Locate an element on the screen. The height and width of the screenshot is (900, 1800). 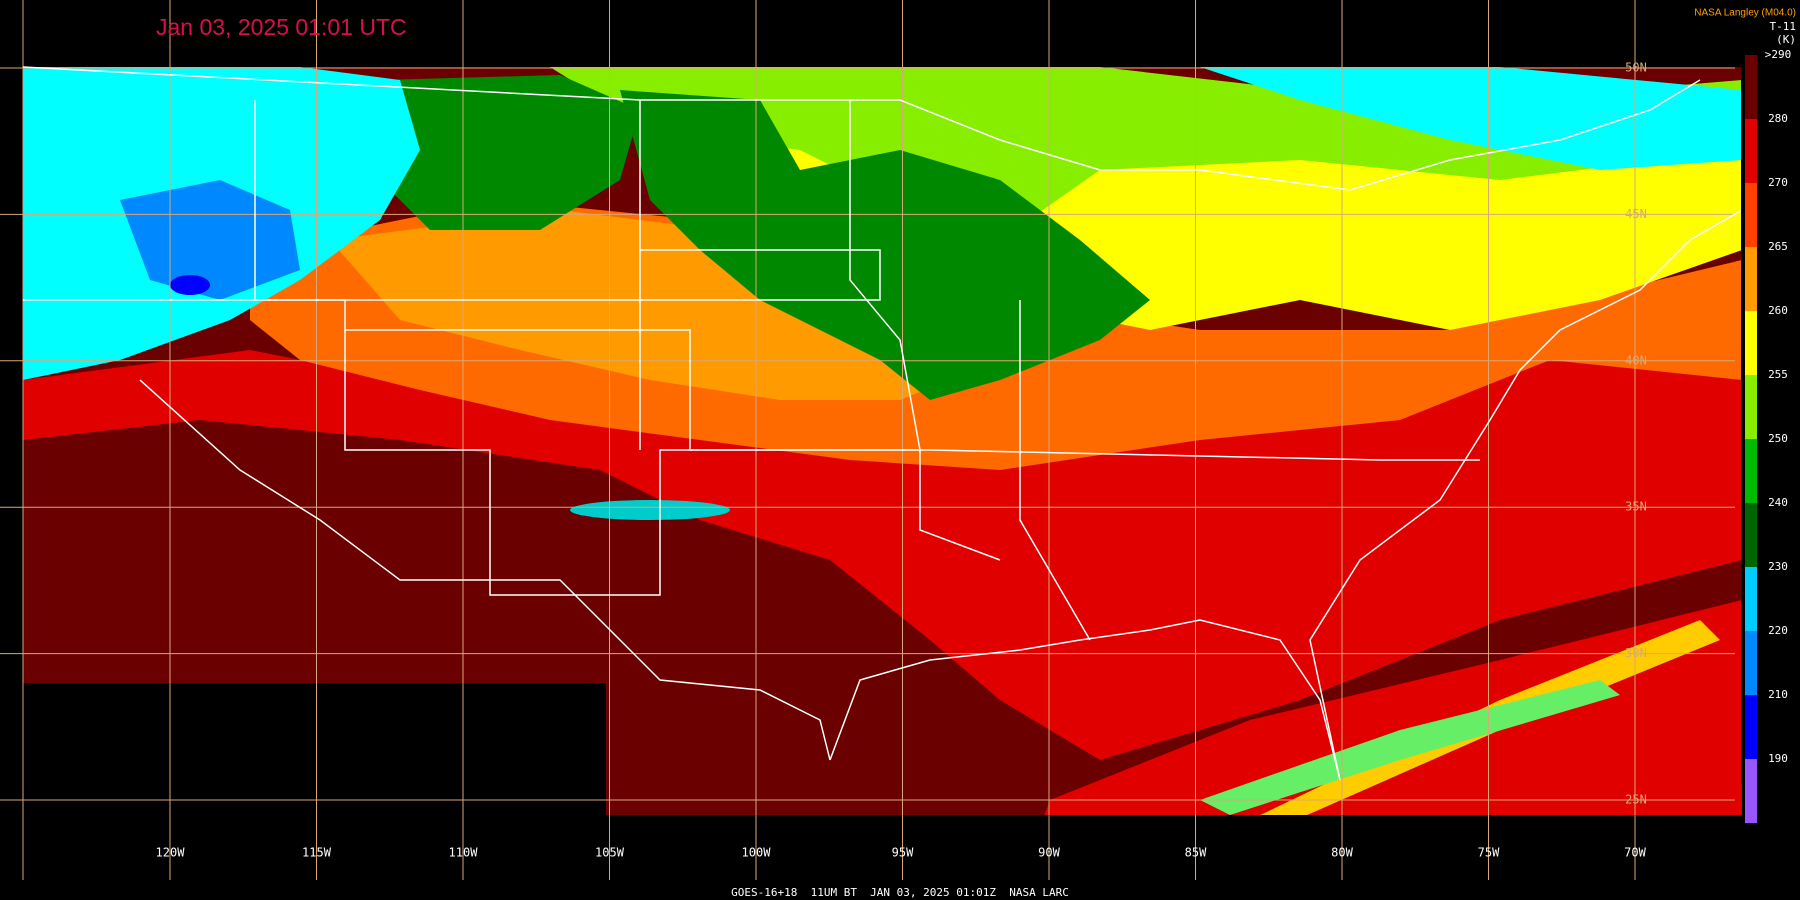
longitude-label: 70W is located at coordinates (1635, 853).